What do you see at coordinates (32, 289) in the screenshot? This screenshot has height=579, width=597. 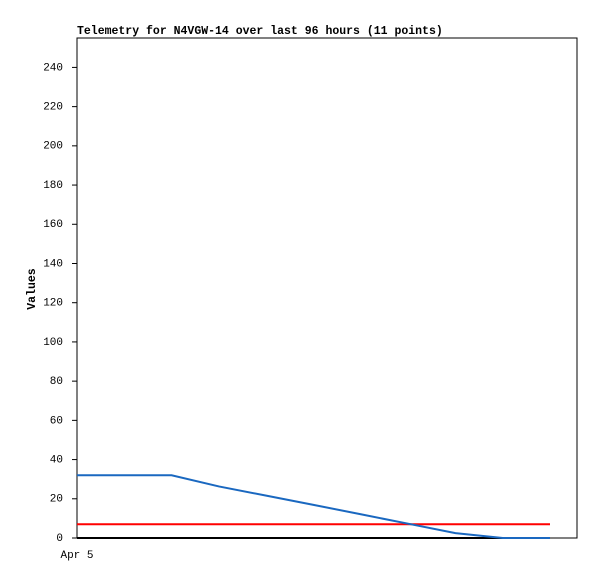 I see `y-axis-label: Values` at bounding box center [32, 289].